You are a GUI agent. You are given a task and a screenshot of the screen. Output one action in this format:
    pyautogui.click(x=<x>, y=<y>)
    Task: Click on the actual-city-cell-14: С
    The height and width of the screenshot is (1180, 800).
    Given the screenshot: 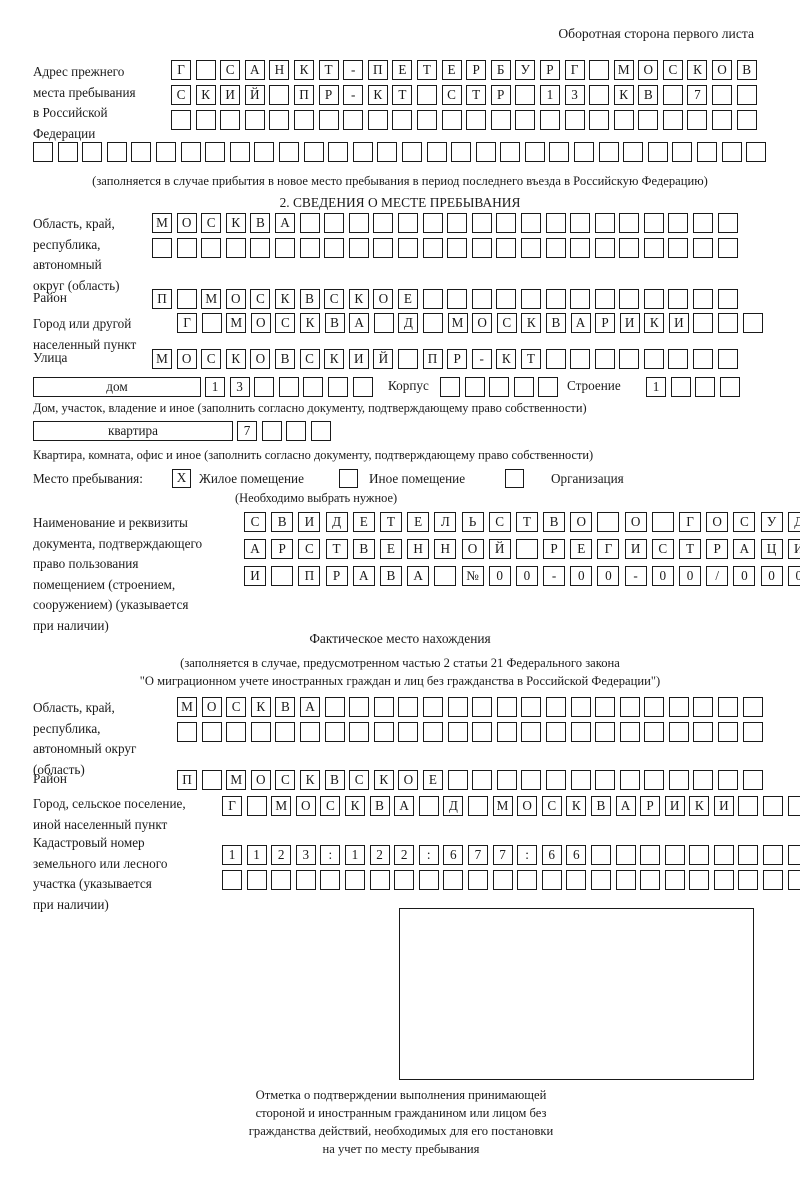 What is the action you would take?
    pyautogui.click(x=551, y=806)
    